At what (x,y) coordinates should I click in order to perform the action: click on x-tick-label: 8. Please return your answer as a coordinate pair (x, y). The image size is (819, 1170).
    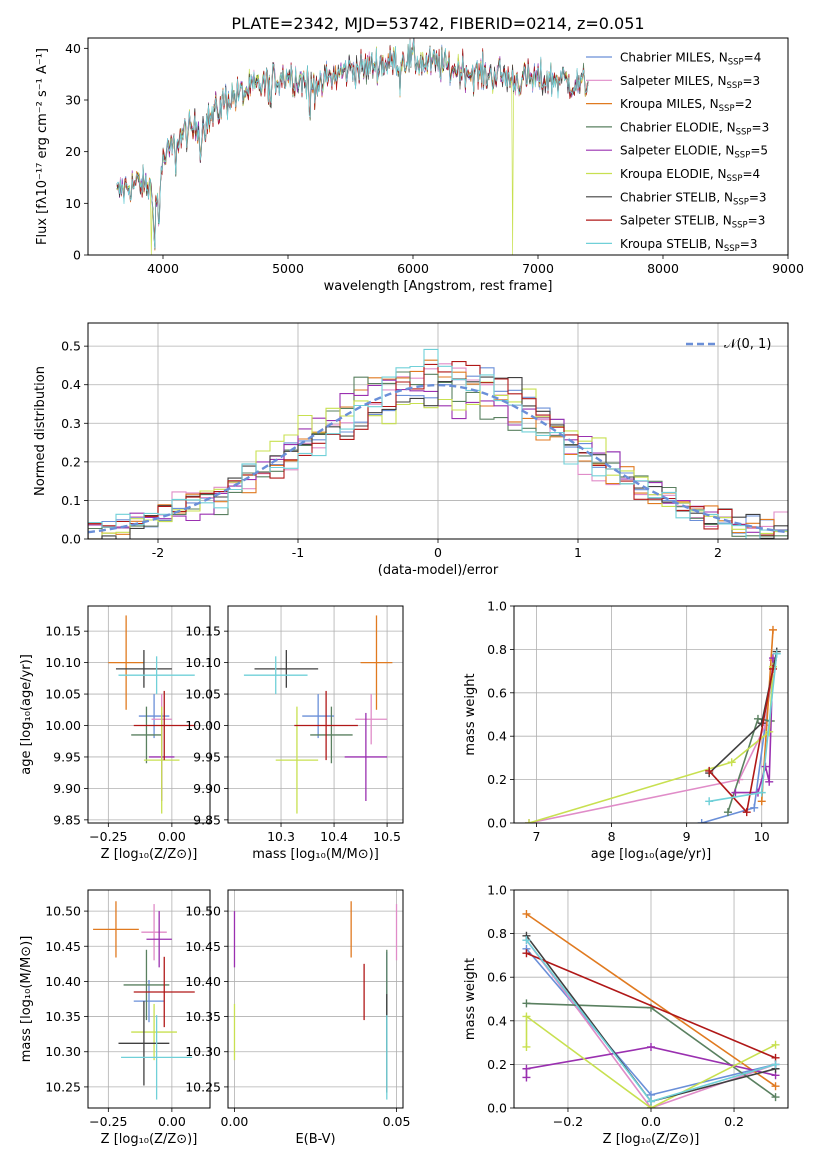
    Looking at the image, I should click on (612, 836).